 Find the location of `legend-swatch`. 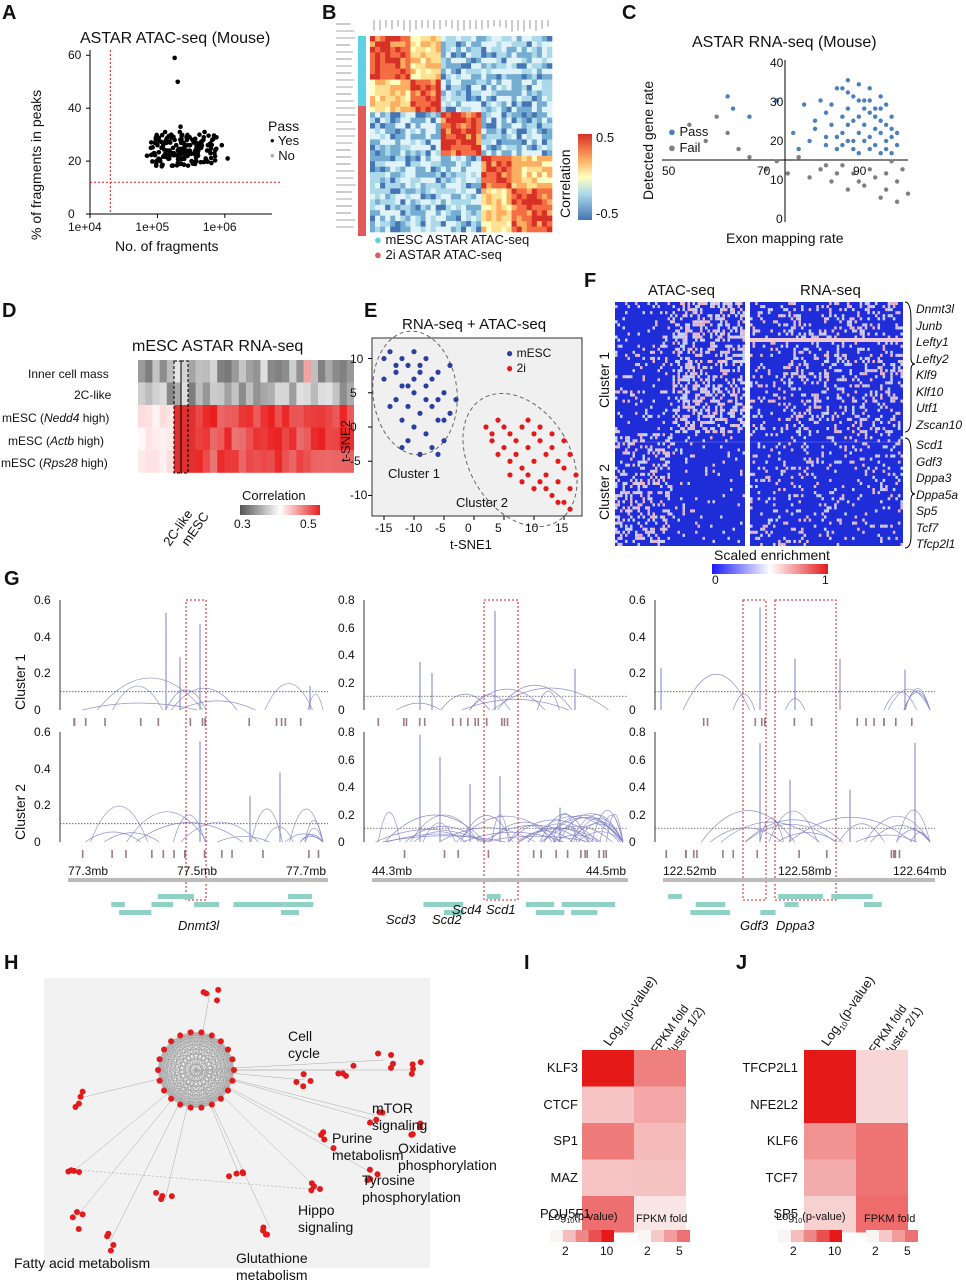

legend-swatch is located at coordinates (784, 1236).